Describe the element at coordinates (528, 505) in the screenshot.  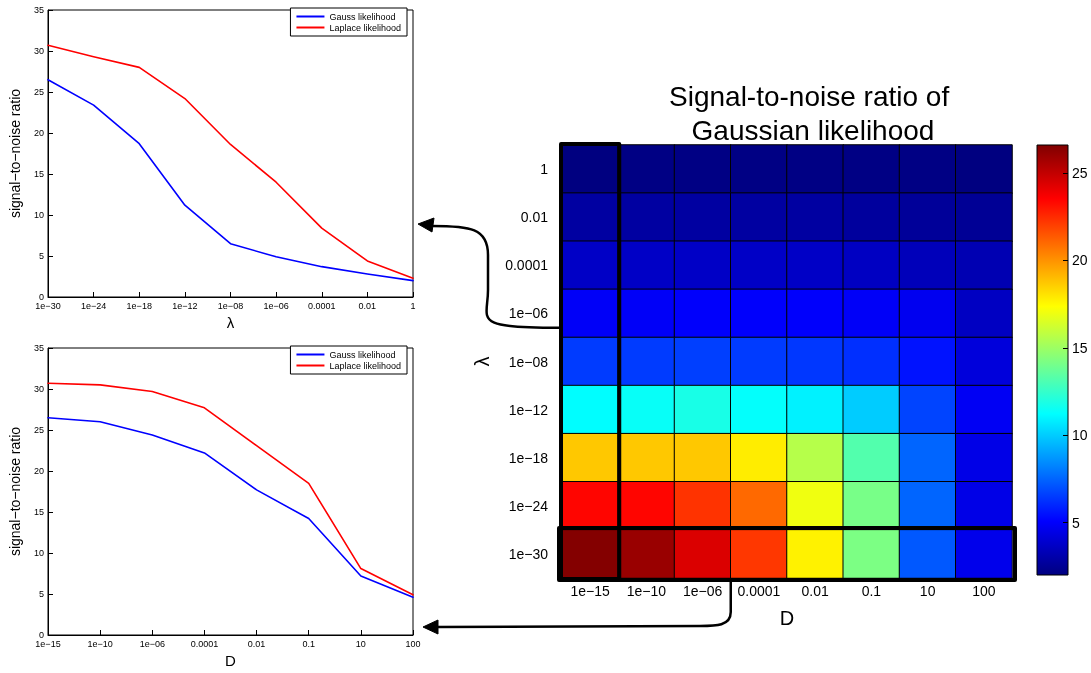
I see `y-tick-label: 1e−24` at that location.